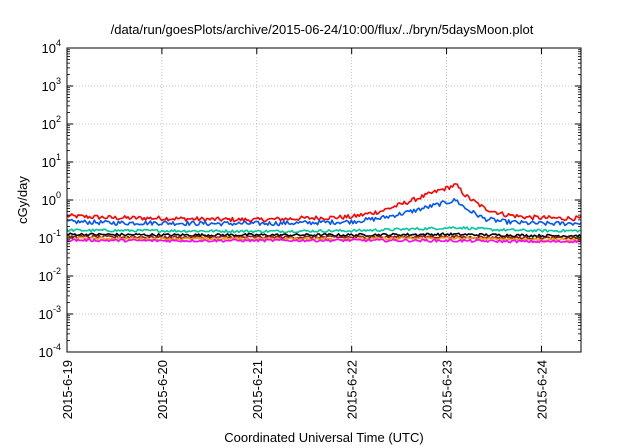 The width and height of the screenshot is (640, 448). Describe the element at coordinates (162, 389) in the screenshot. I see `x-tick-label: 2015-6-20` at that location.